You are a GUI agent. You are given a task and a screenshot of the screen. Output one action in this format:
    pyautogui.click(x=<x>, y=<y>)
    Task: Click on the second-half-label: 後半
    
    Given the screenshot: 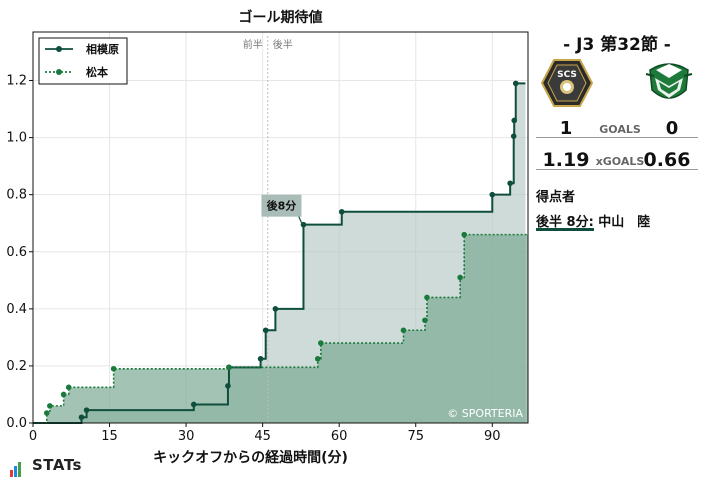 What is the action you would take?
    pyautogui.click(x=283, y=44)
    